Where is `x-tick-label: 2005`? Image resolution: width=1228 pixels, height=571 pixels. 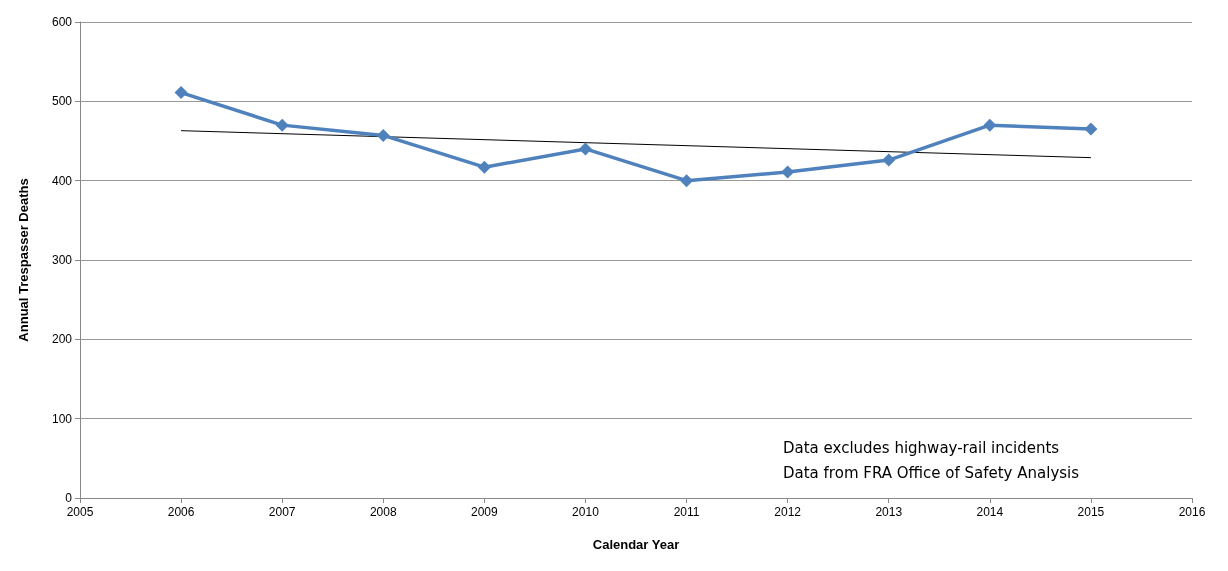
x-tick-label: 2005 is located at coordinates (80, 512).